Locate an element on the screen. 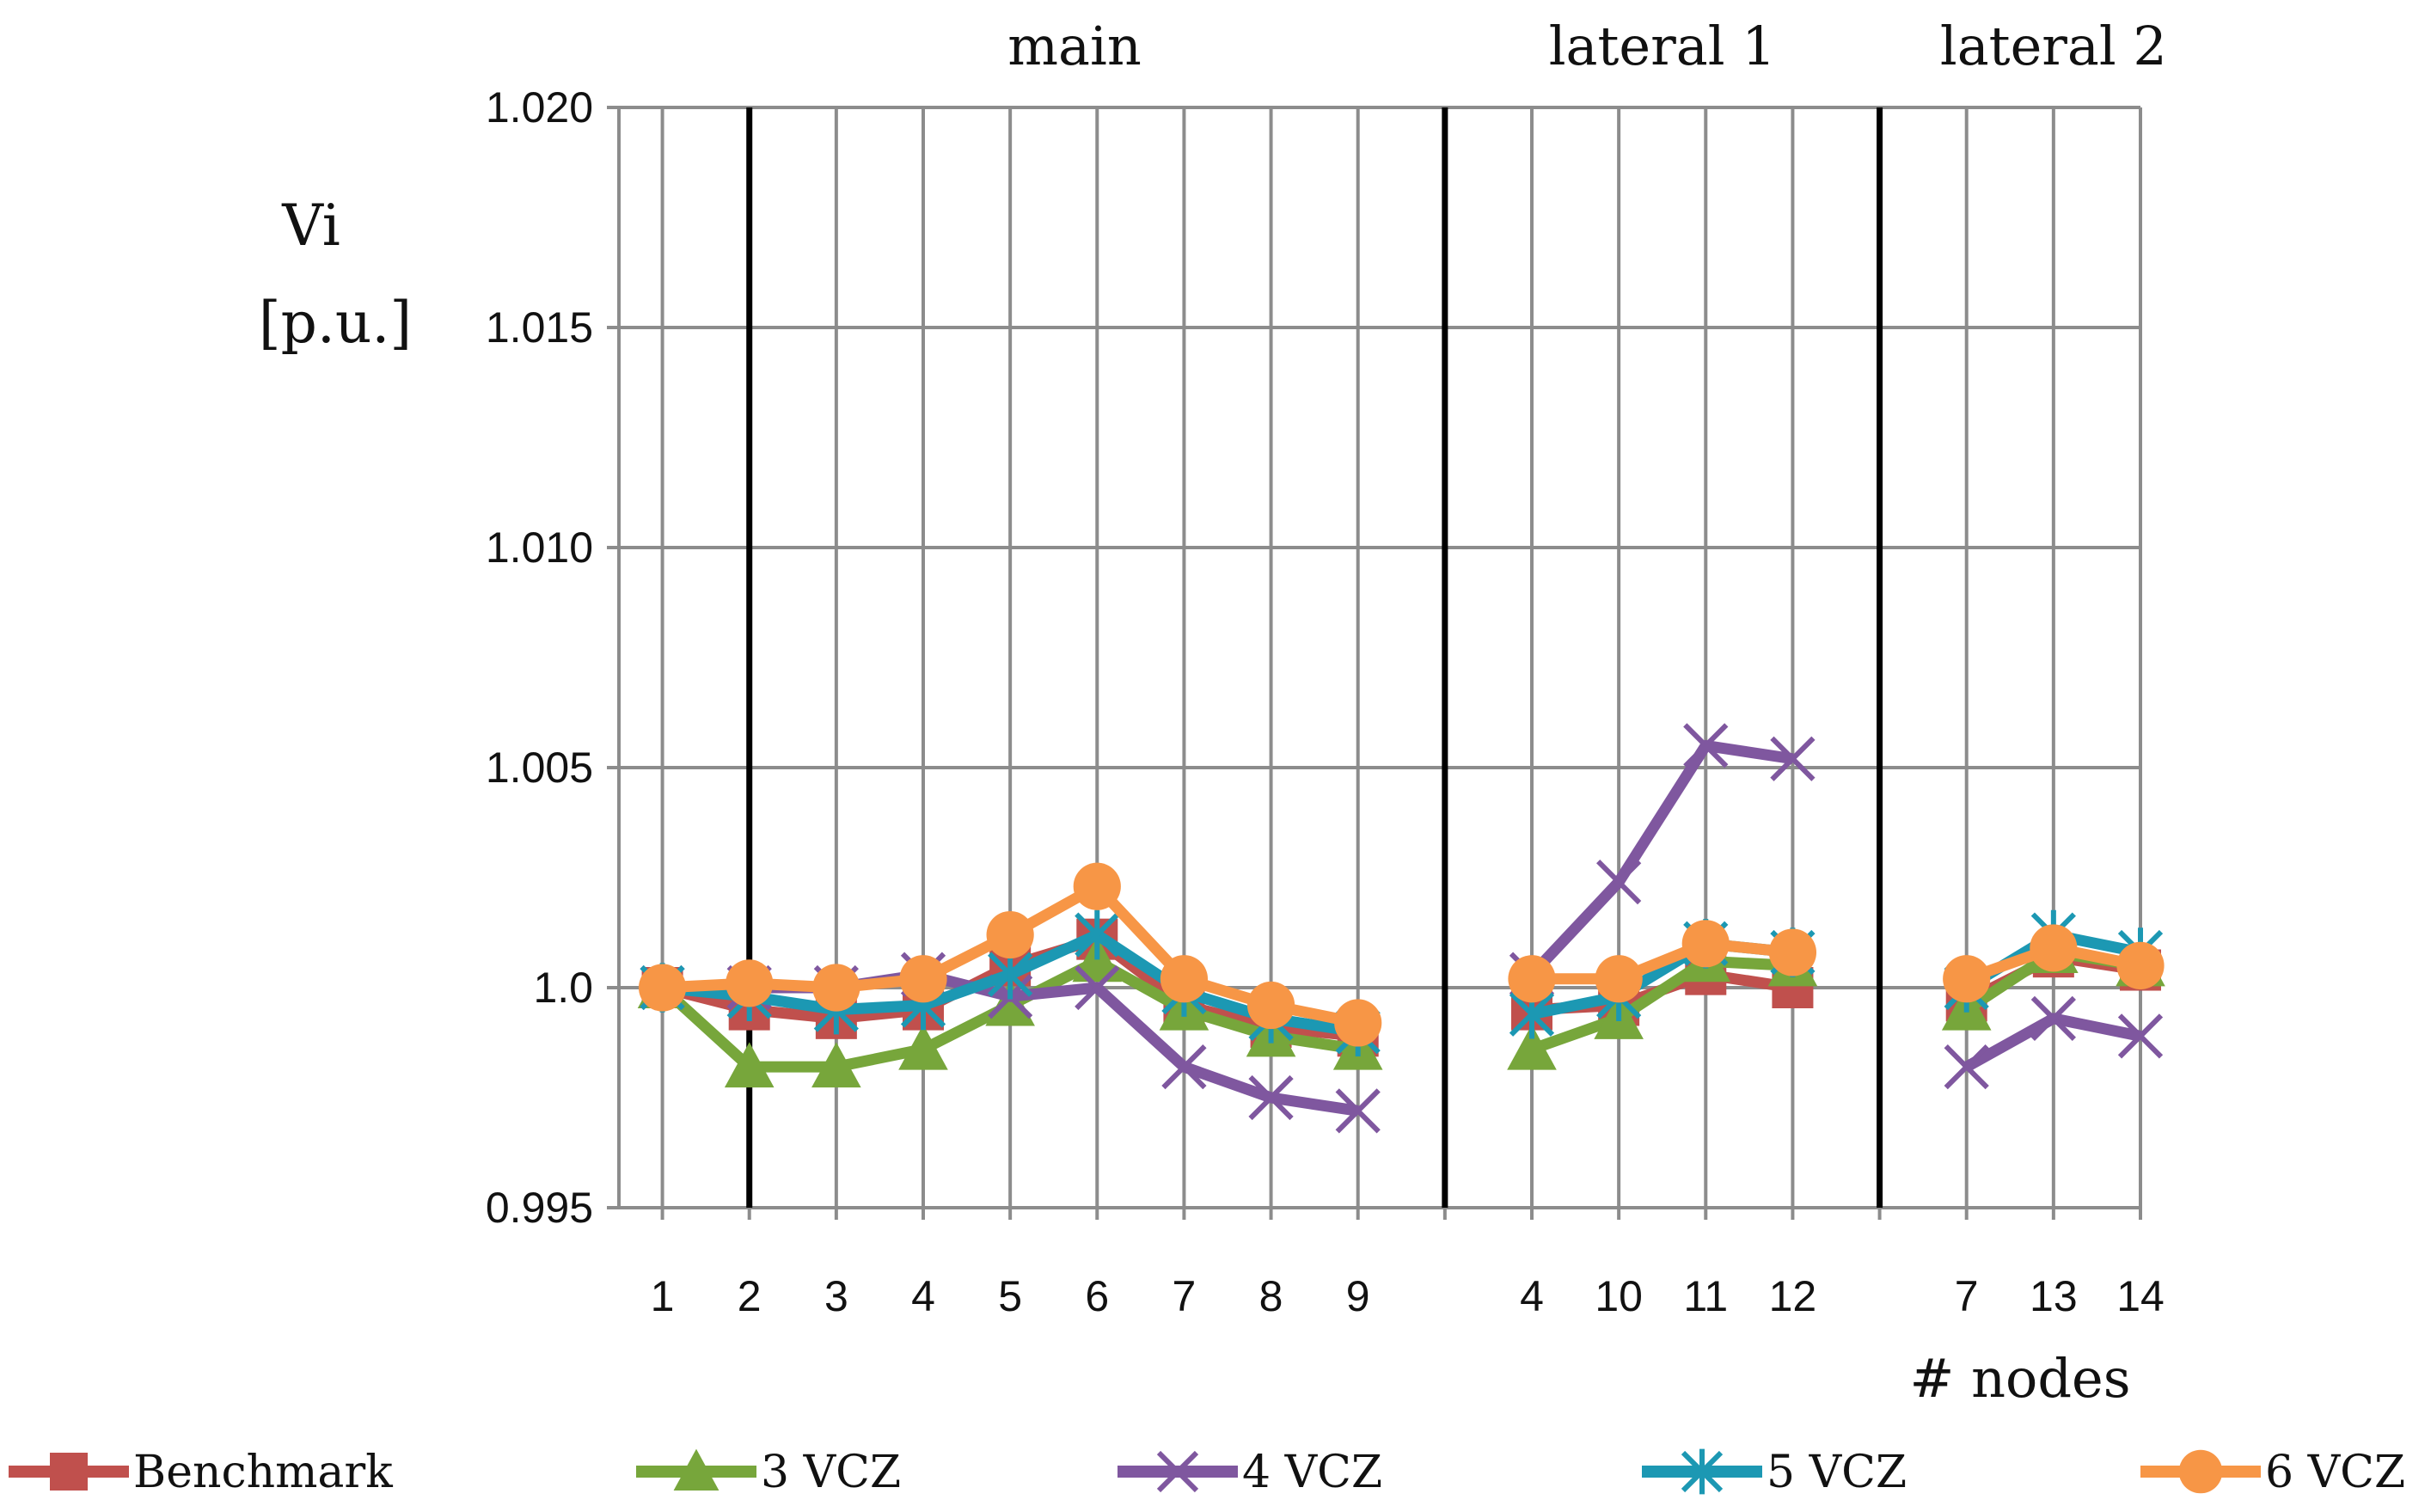  x-tick-label: 12 is located at coordinates (1793, 1296).